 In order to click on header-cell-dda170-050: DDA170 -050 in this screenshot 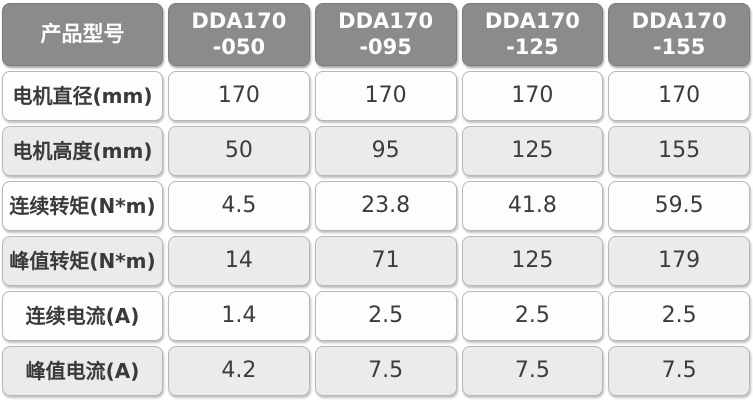, I will do `click(239, 34)`.